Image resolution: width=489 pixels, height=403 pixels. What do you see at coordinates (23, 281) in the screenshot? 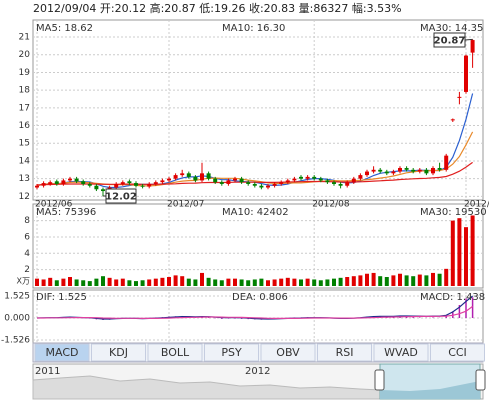
I see `unit-label: X万` at bounding box center [23, 281].